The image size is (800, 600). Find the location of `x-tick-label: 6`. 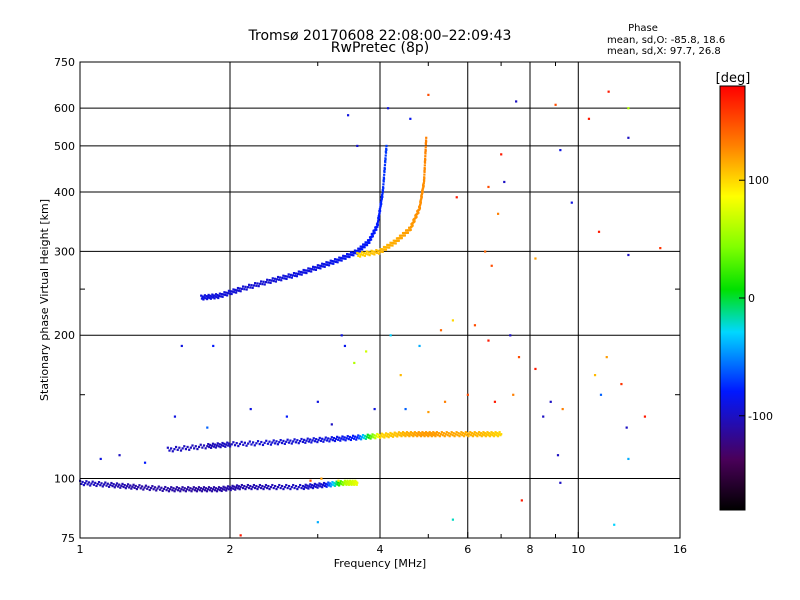

x-tick-label: 6 is located at coordinates (467, 549).